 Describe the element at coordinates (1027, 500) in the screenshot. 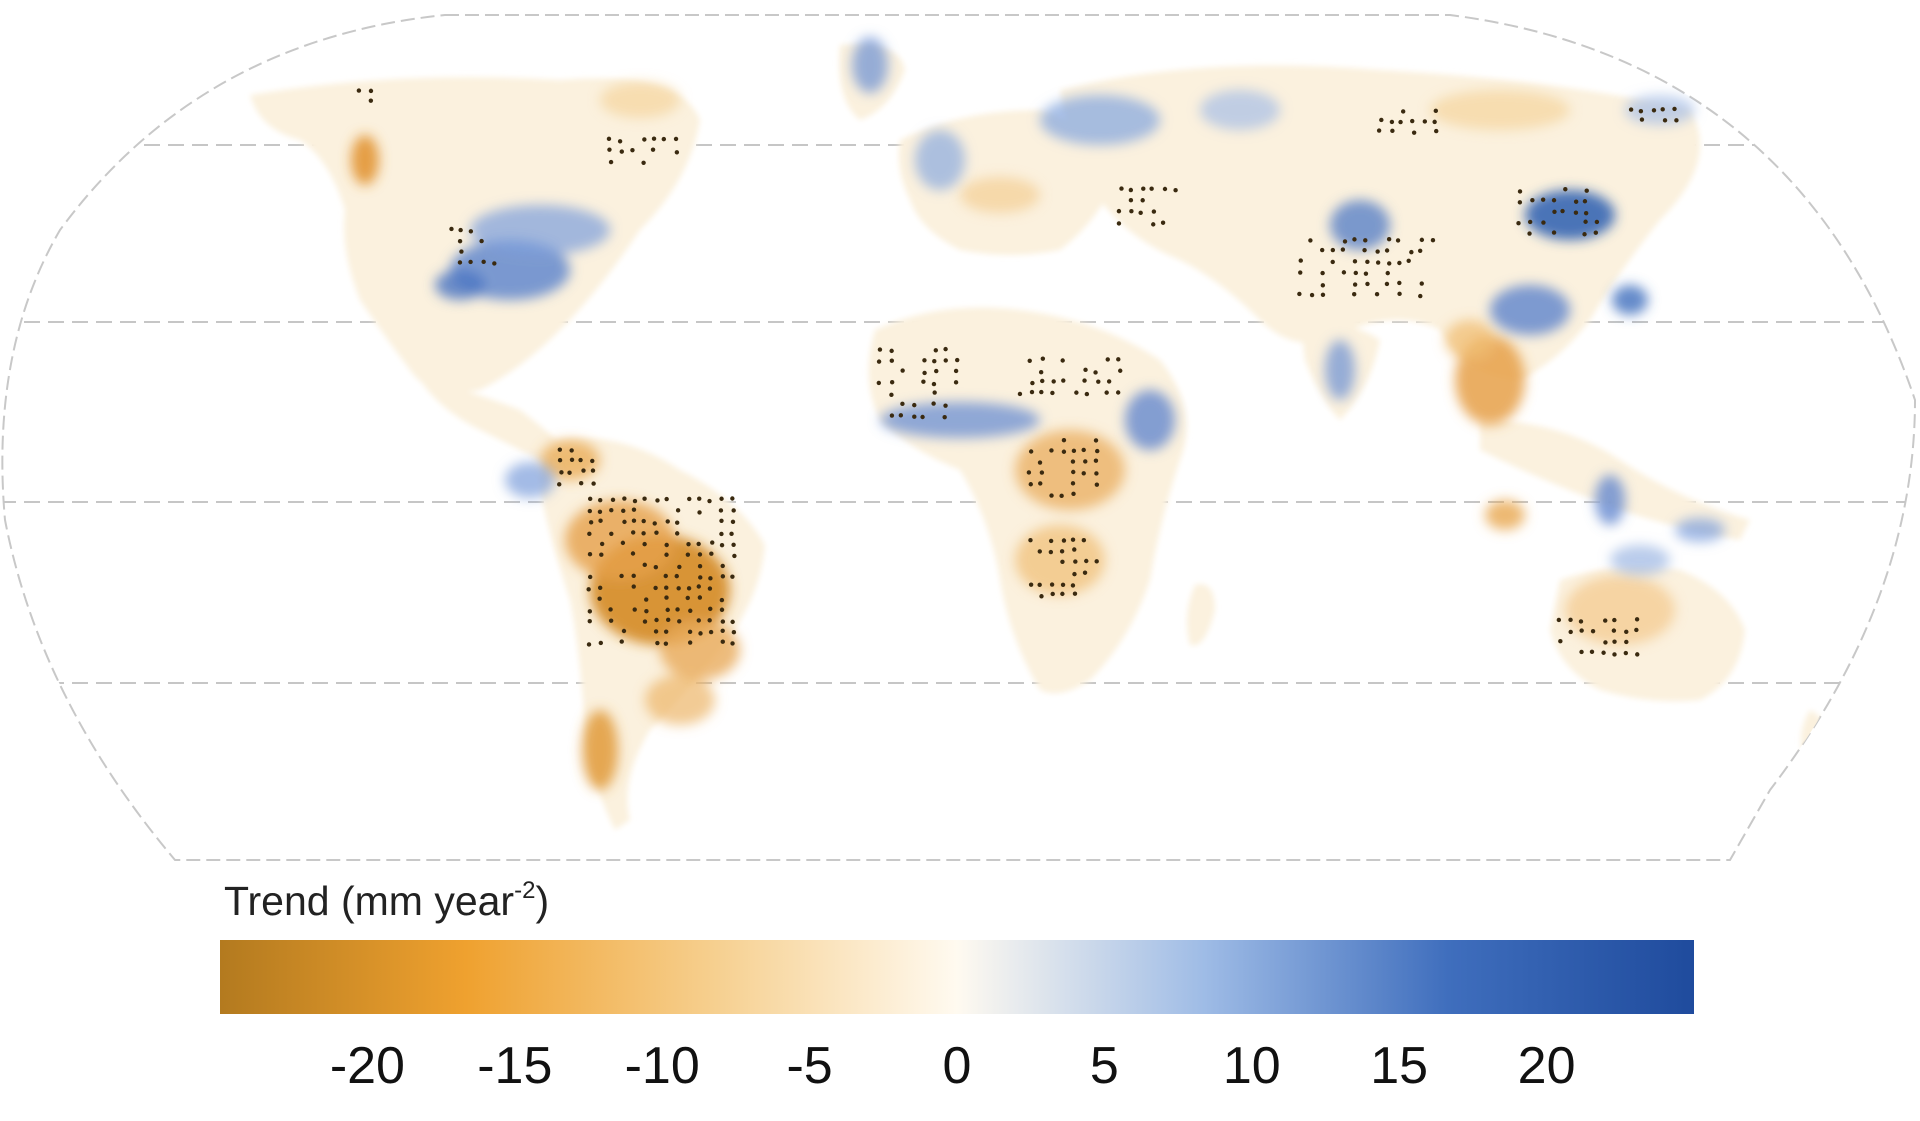

I see `africa` at that location.